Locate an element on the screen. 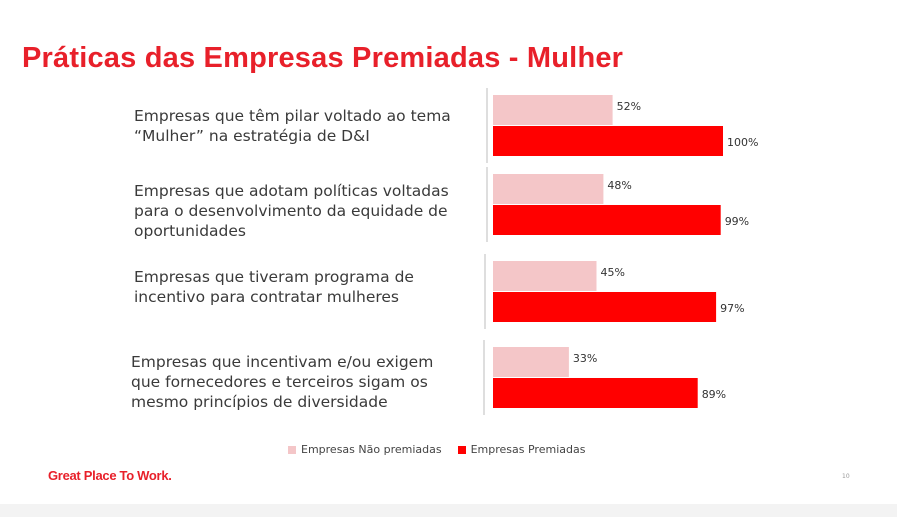 The width and height of the screenshot is (897, 517). data-label-nao-premiadas-1: 52% is located at coordinates (629, 106).